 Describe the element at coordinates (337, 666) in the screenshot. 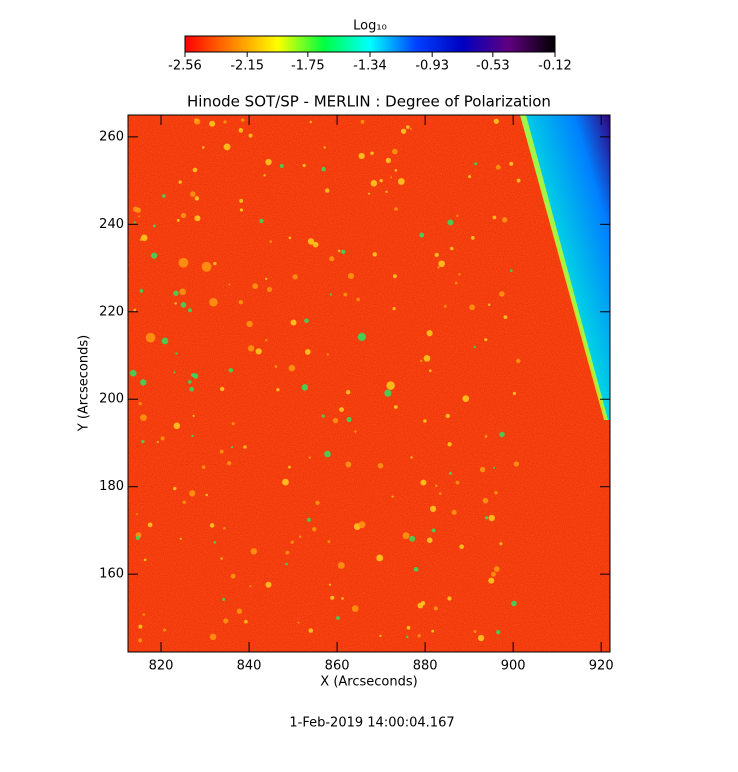

I see `x-tick-label: 860` at that location.